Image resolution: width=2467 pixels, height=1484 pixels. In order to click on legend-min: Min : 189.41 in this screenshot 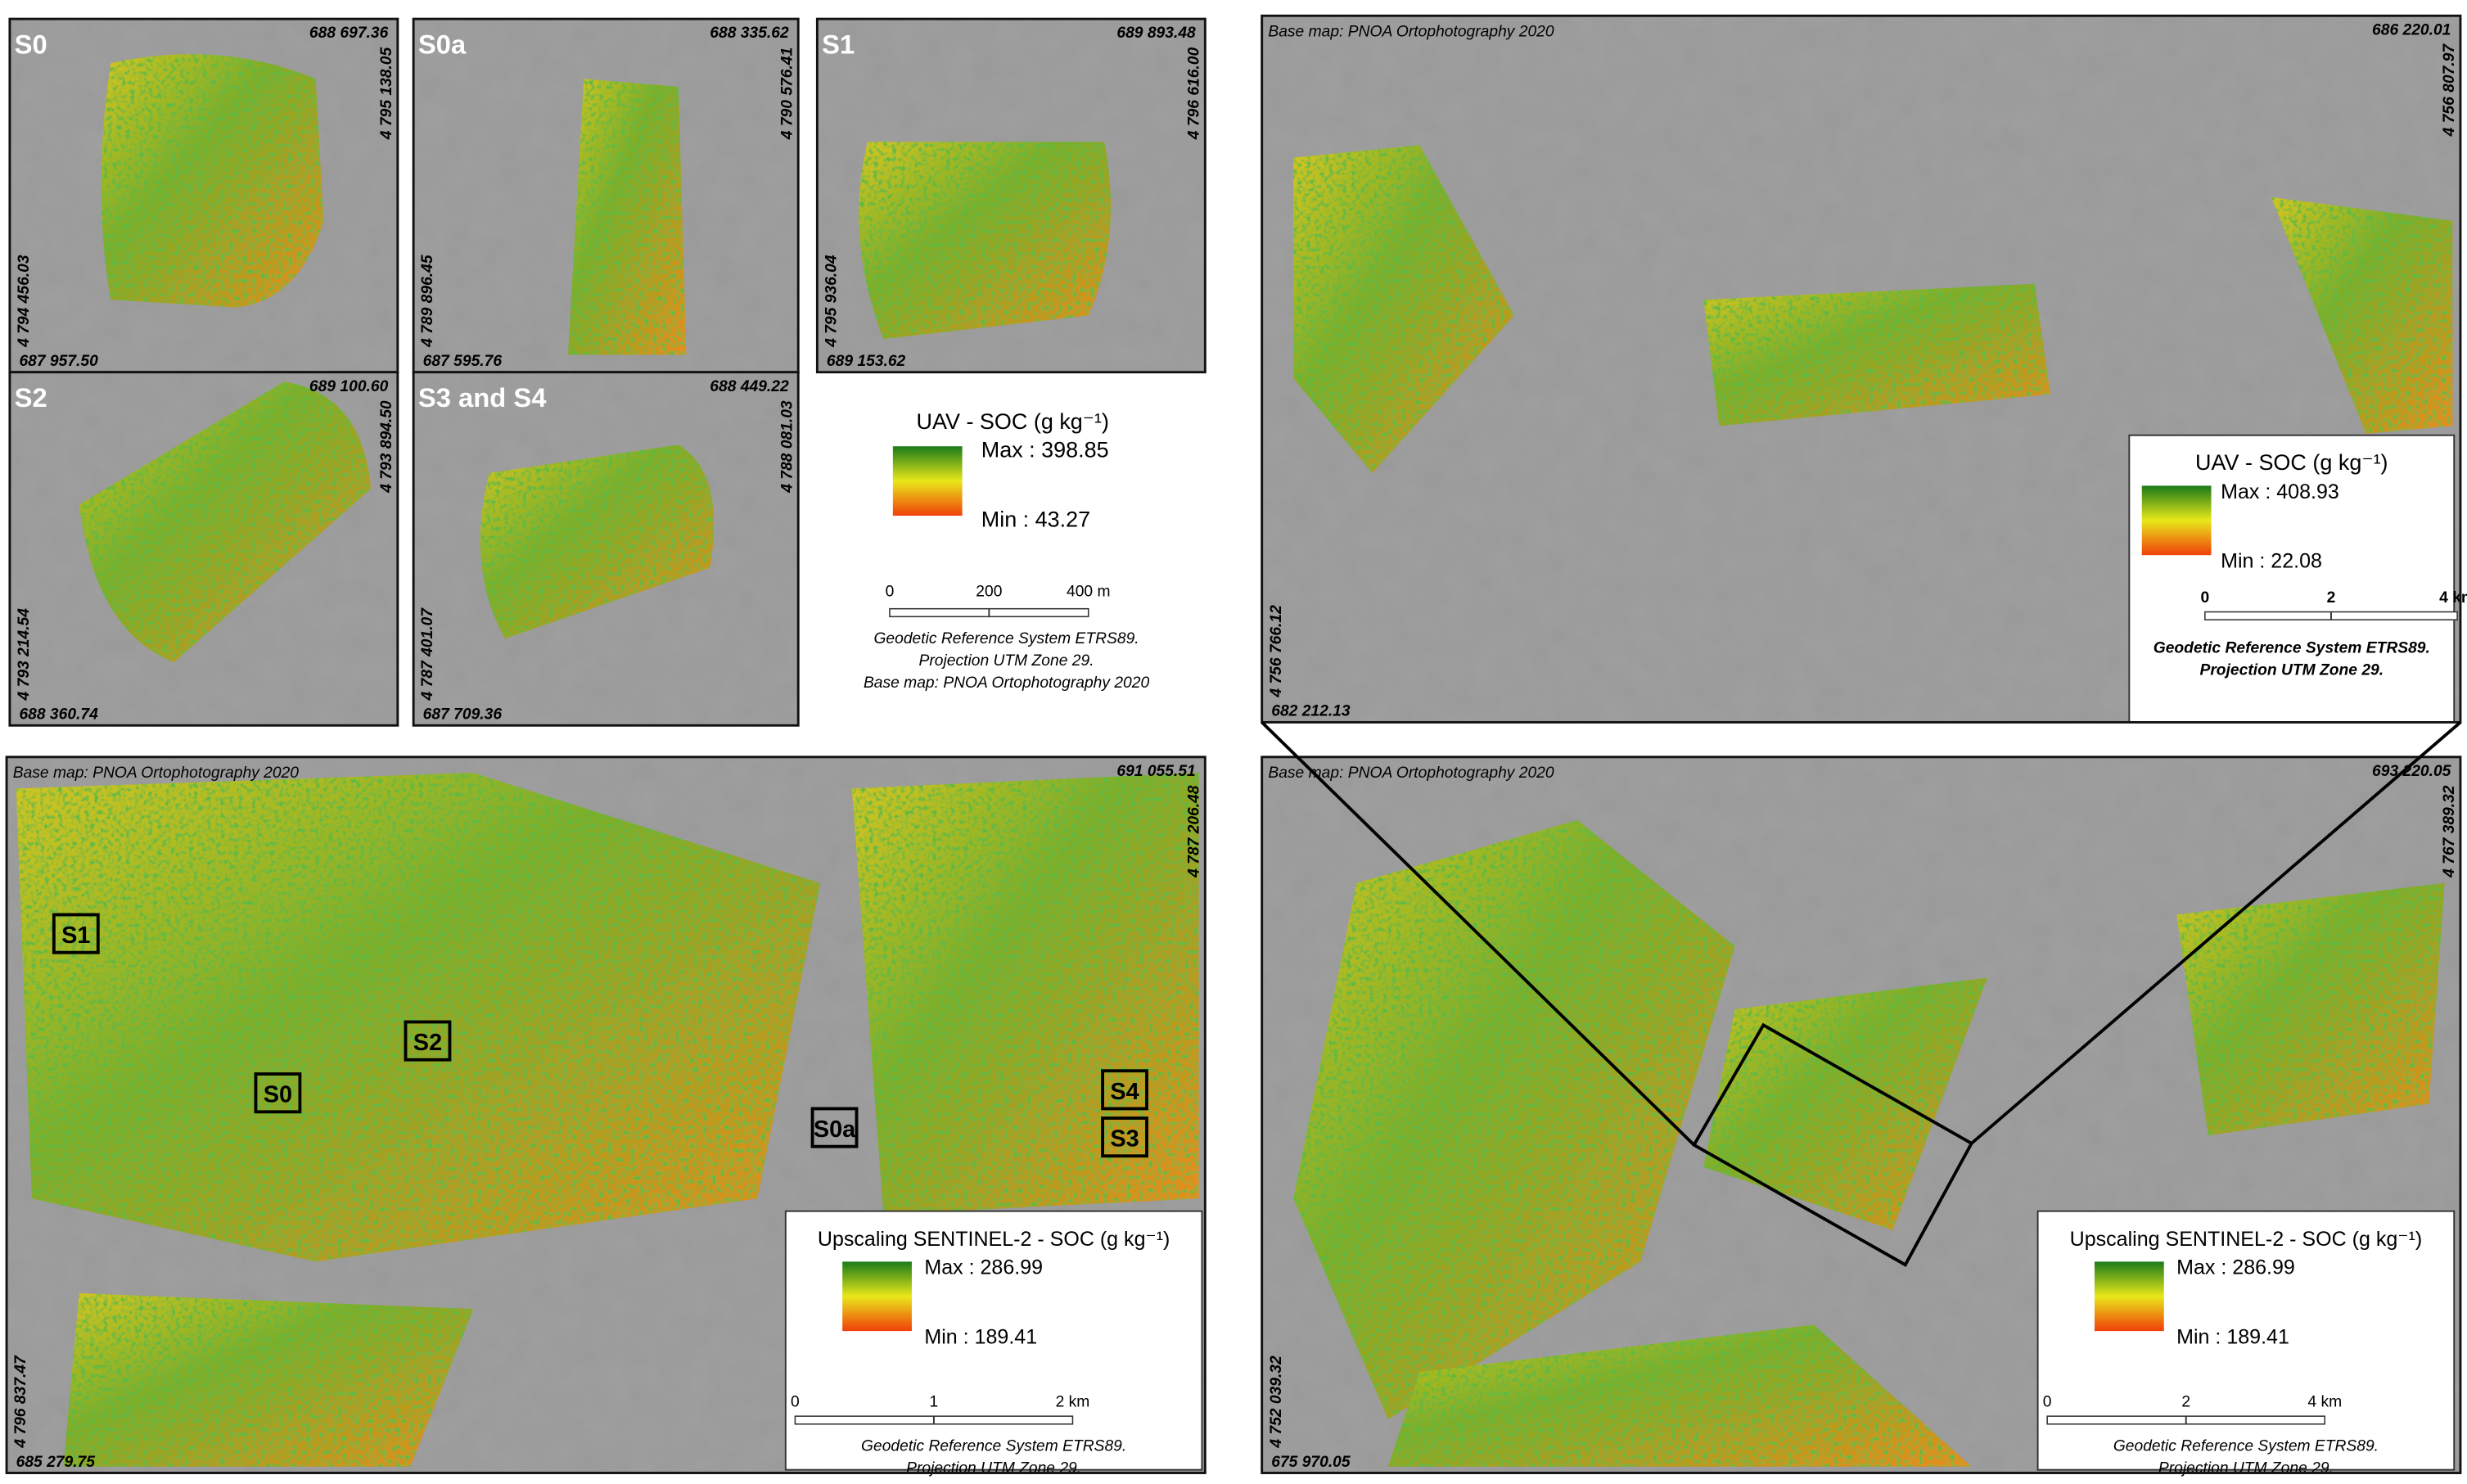, I will do `click(980, 1337)`.